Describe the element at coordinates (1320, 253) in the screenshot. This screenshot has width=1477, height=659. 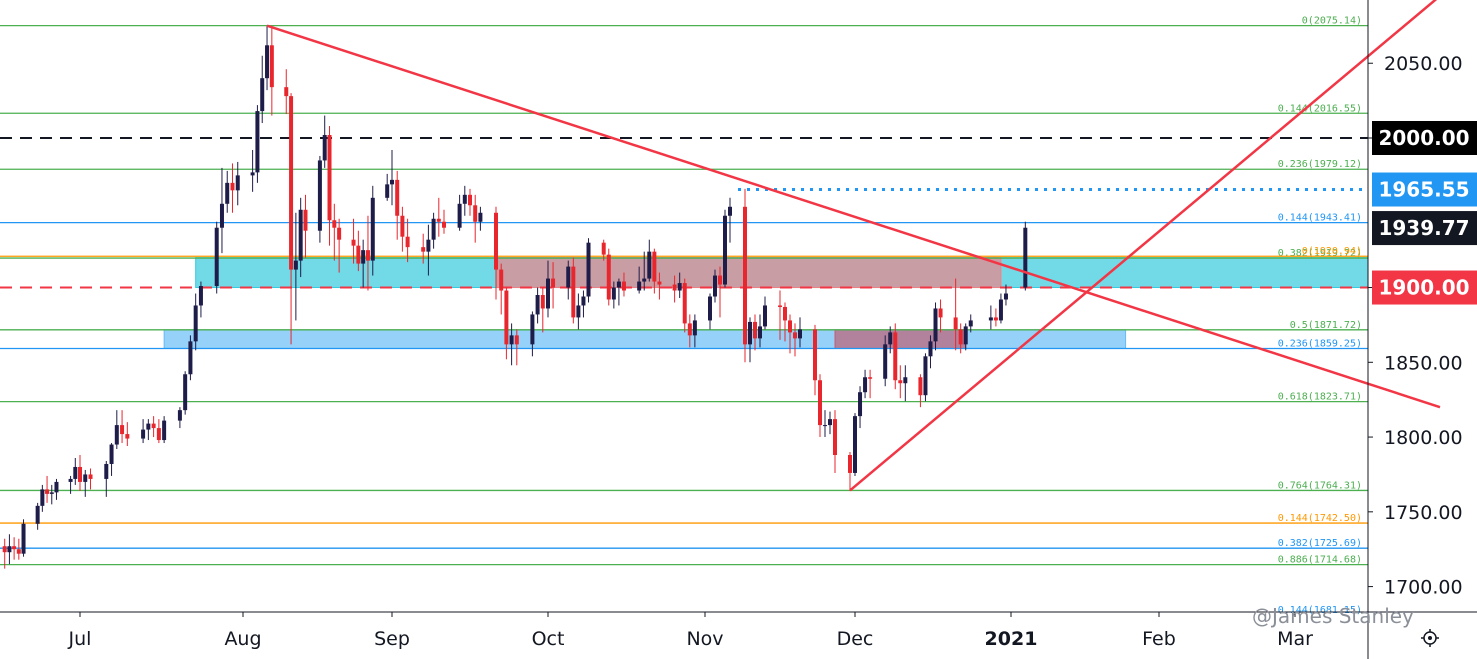
I see `fib-label: 0.382(1919.72)` at that location.